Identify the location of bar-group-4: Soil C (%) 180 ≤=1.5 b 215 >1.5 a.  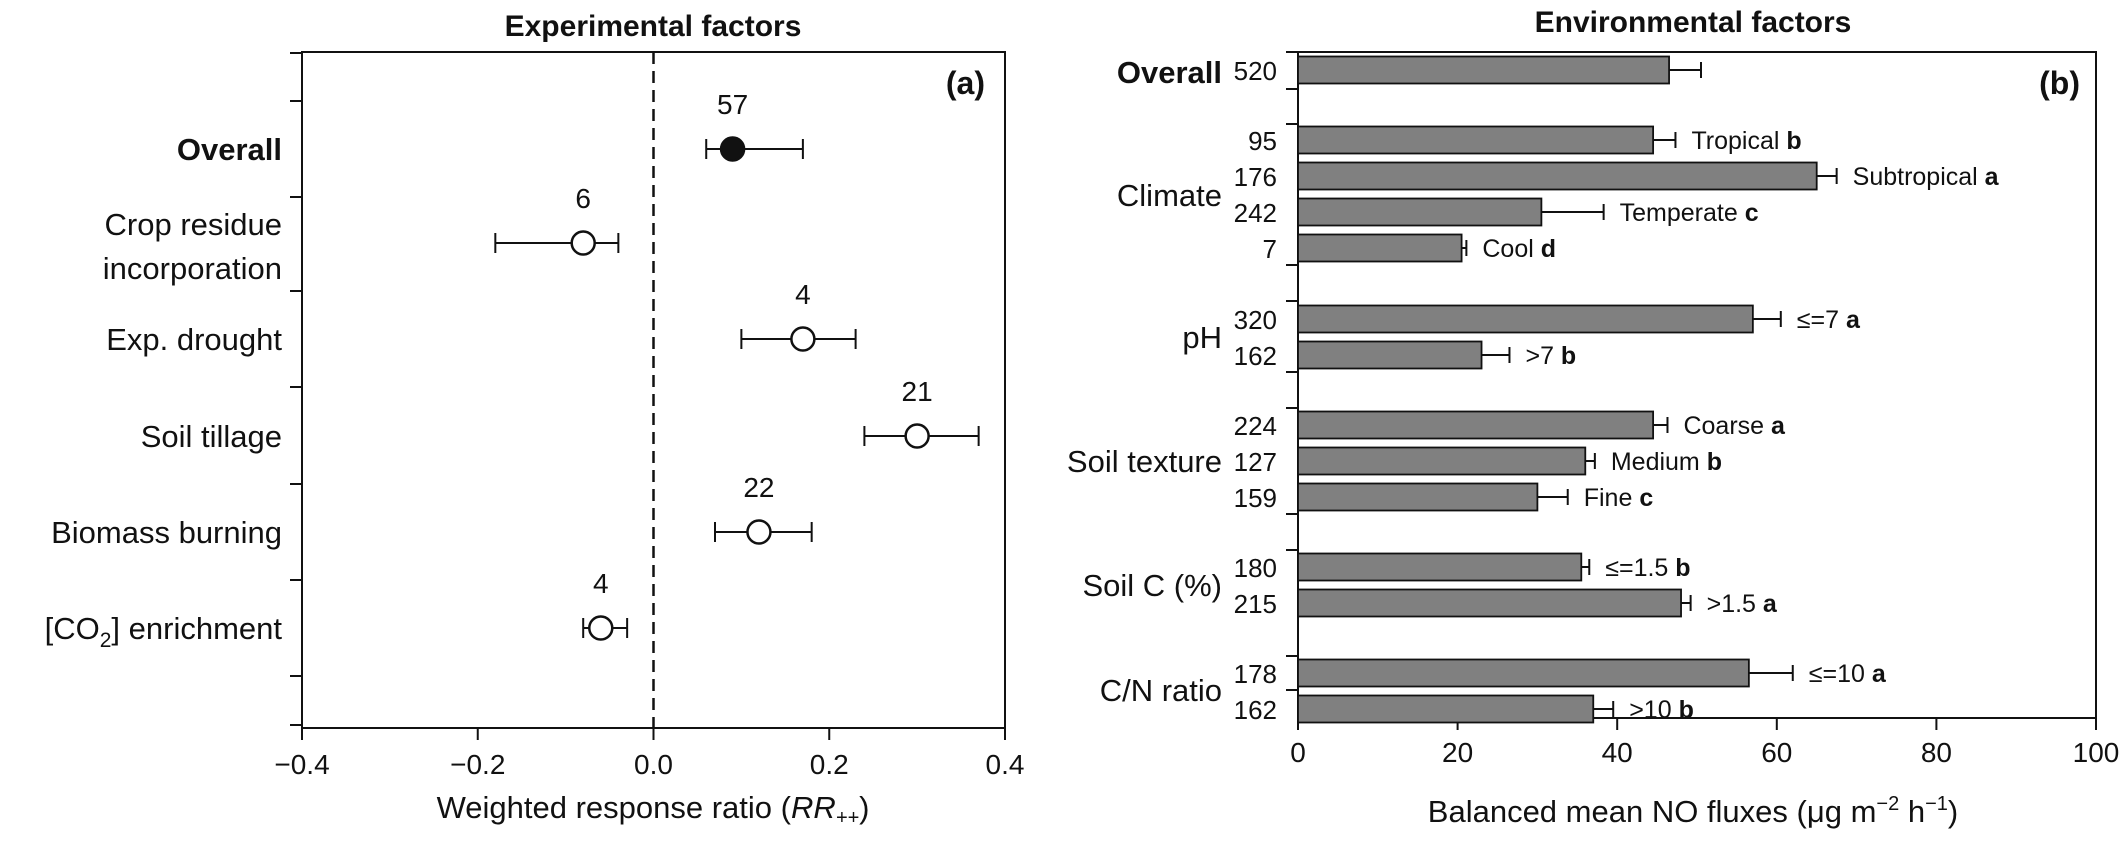
(1430, 585).